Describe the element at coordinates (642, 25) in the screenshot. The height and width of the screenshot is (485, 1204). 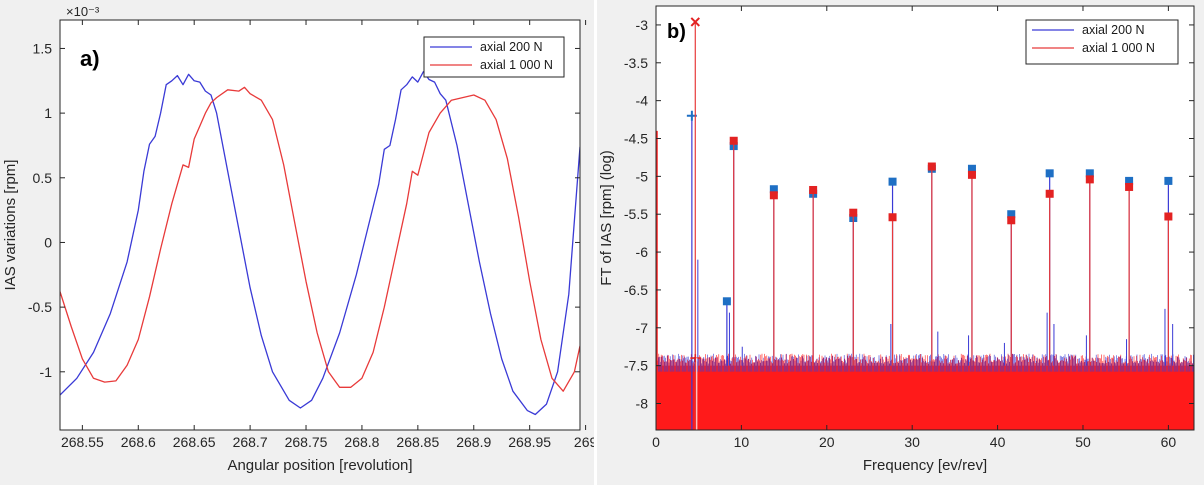
I see `y-tick-label: -3` at that location.